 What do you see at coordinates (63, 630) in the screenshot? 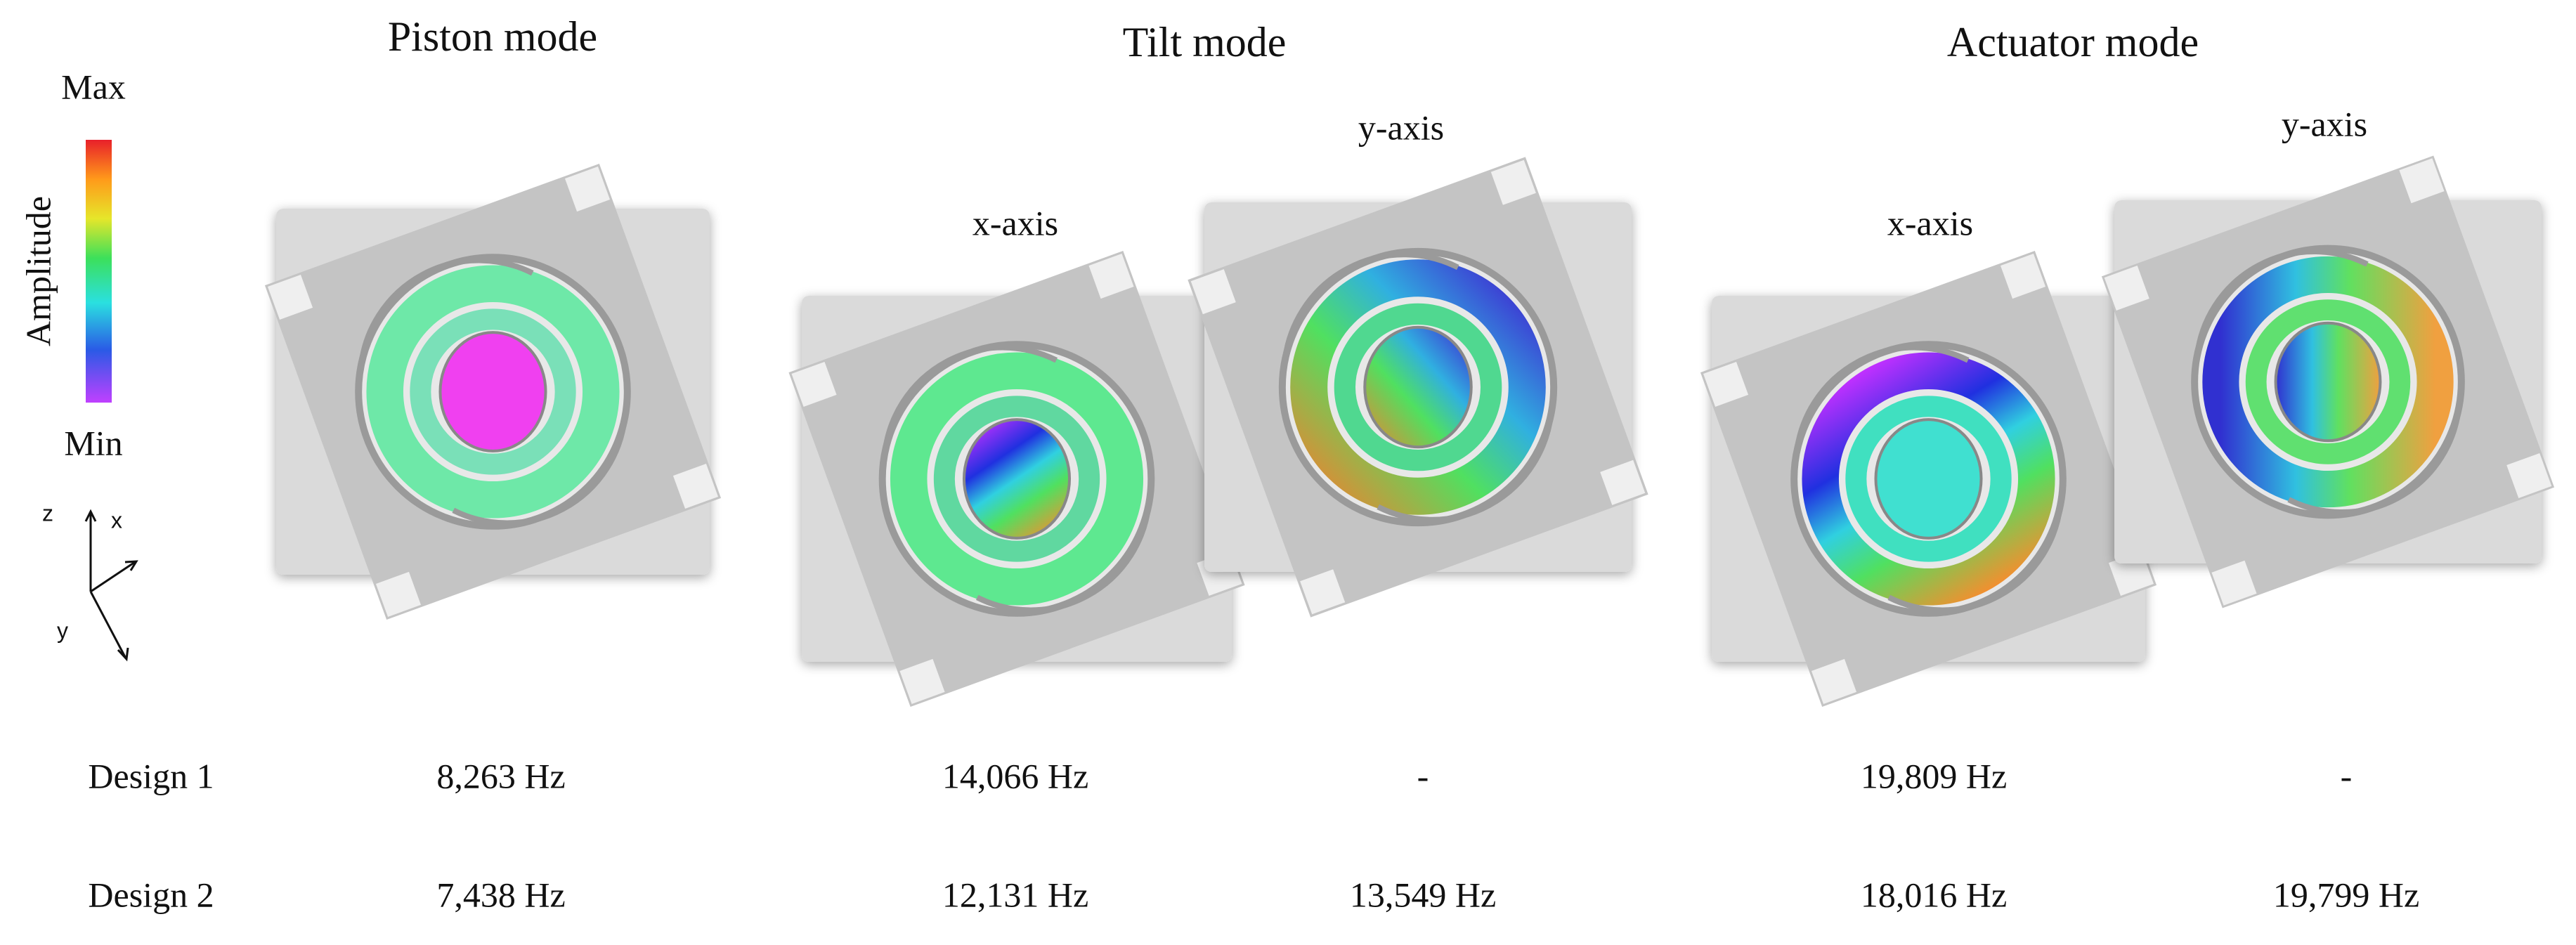
I see `axis-label: y` at bounding box center [63, 630].